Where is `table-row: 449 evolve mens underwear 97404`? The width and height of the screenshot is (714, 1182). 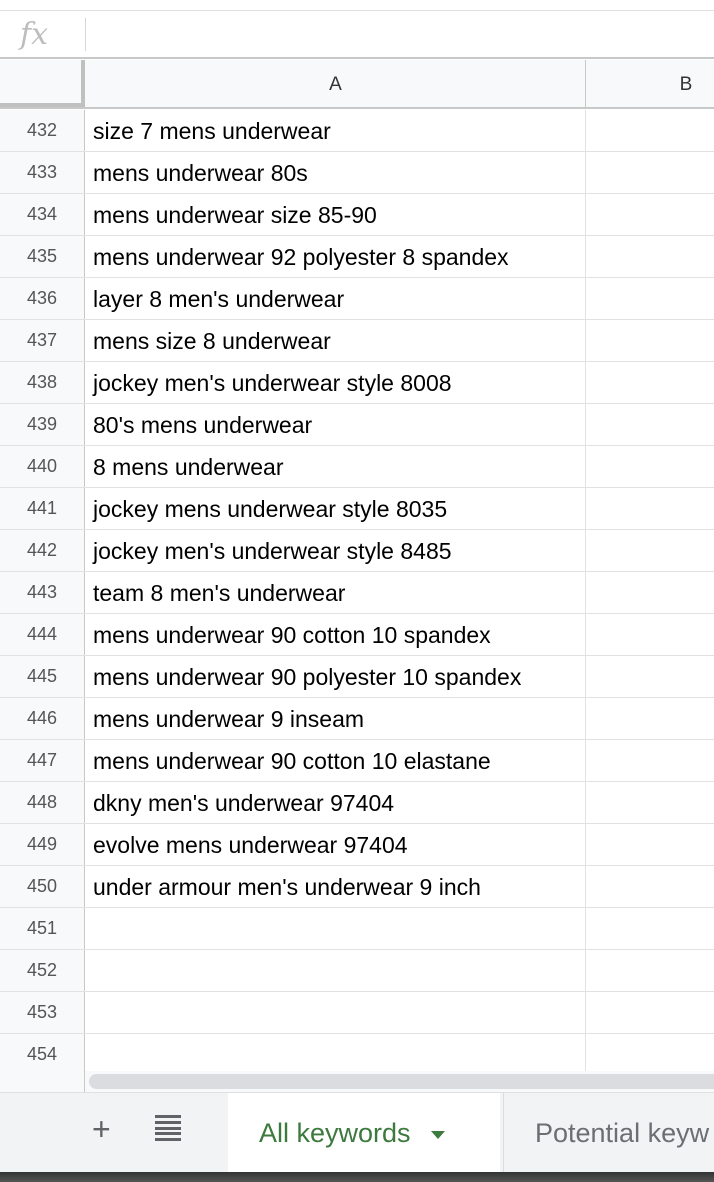 table-row: 449 evolve mens underwear 97404 is located at coordinates (357, 845).